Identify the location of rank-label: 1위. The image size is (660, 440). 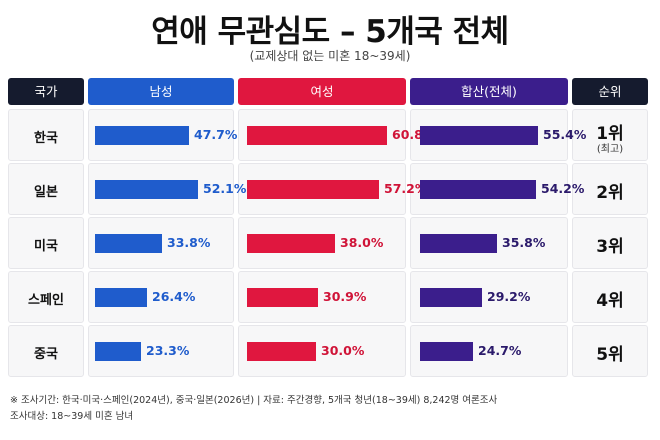
(610, 134).